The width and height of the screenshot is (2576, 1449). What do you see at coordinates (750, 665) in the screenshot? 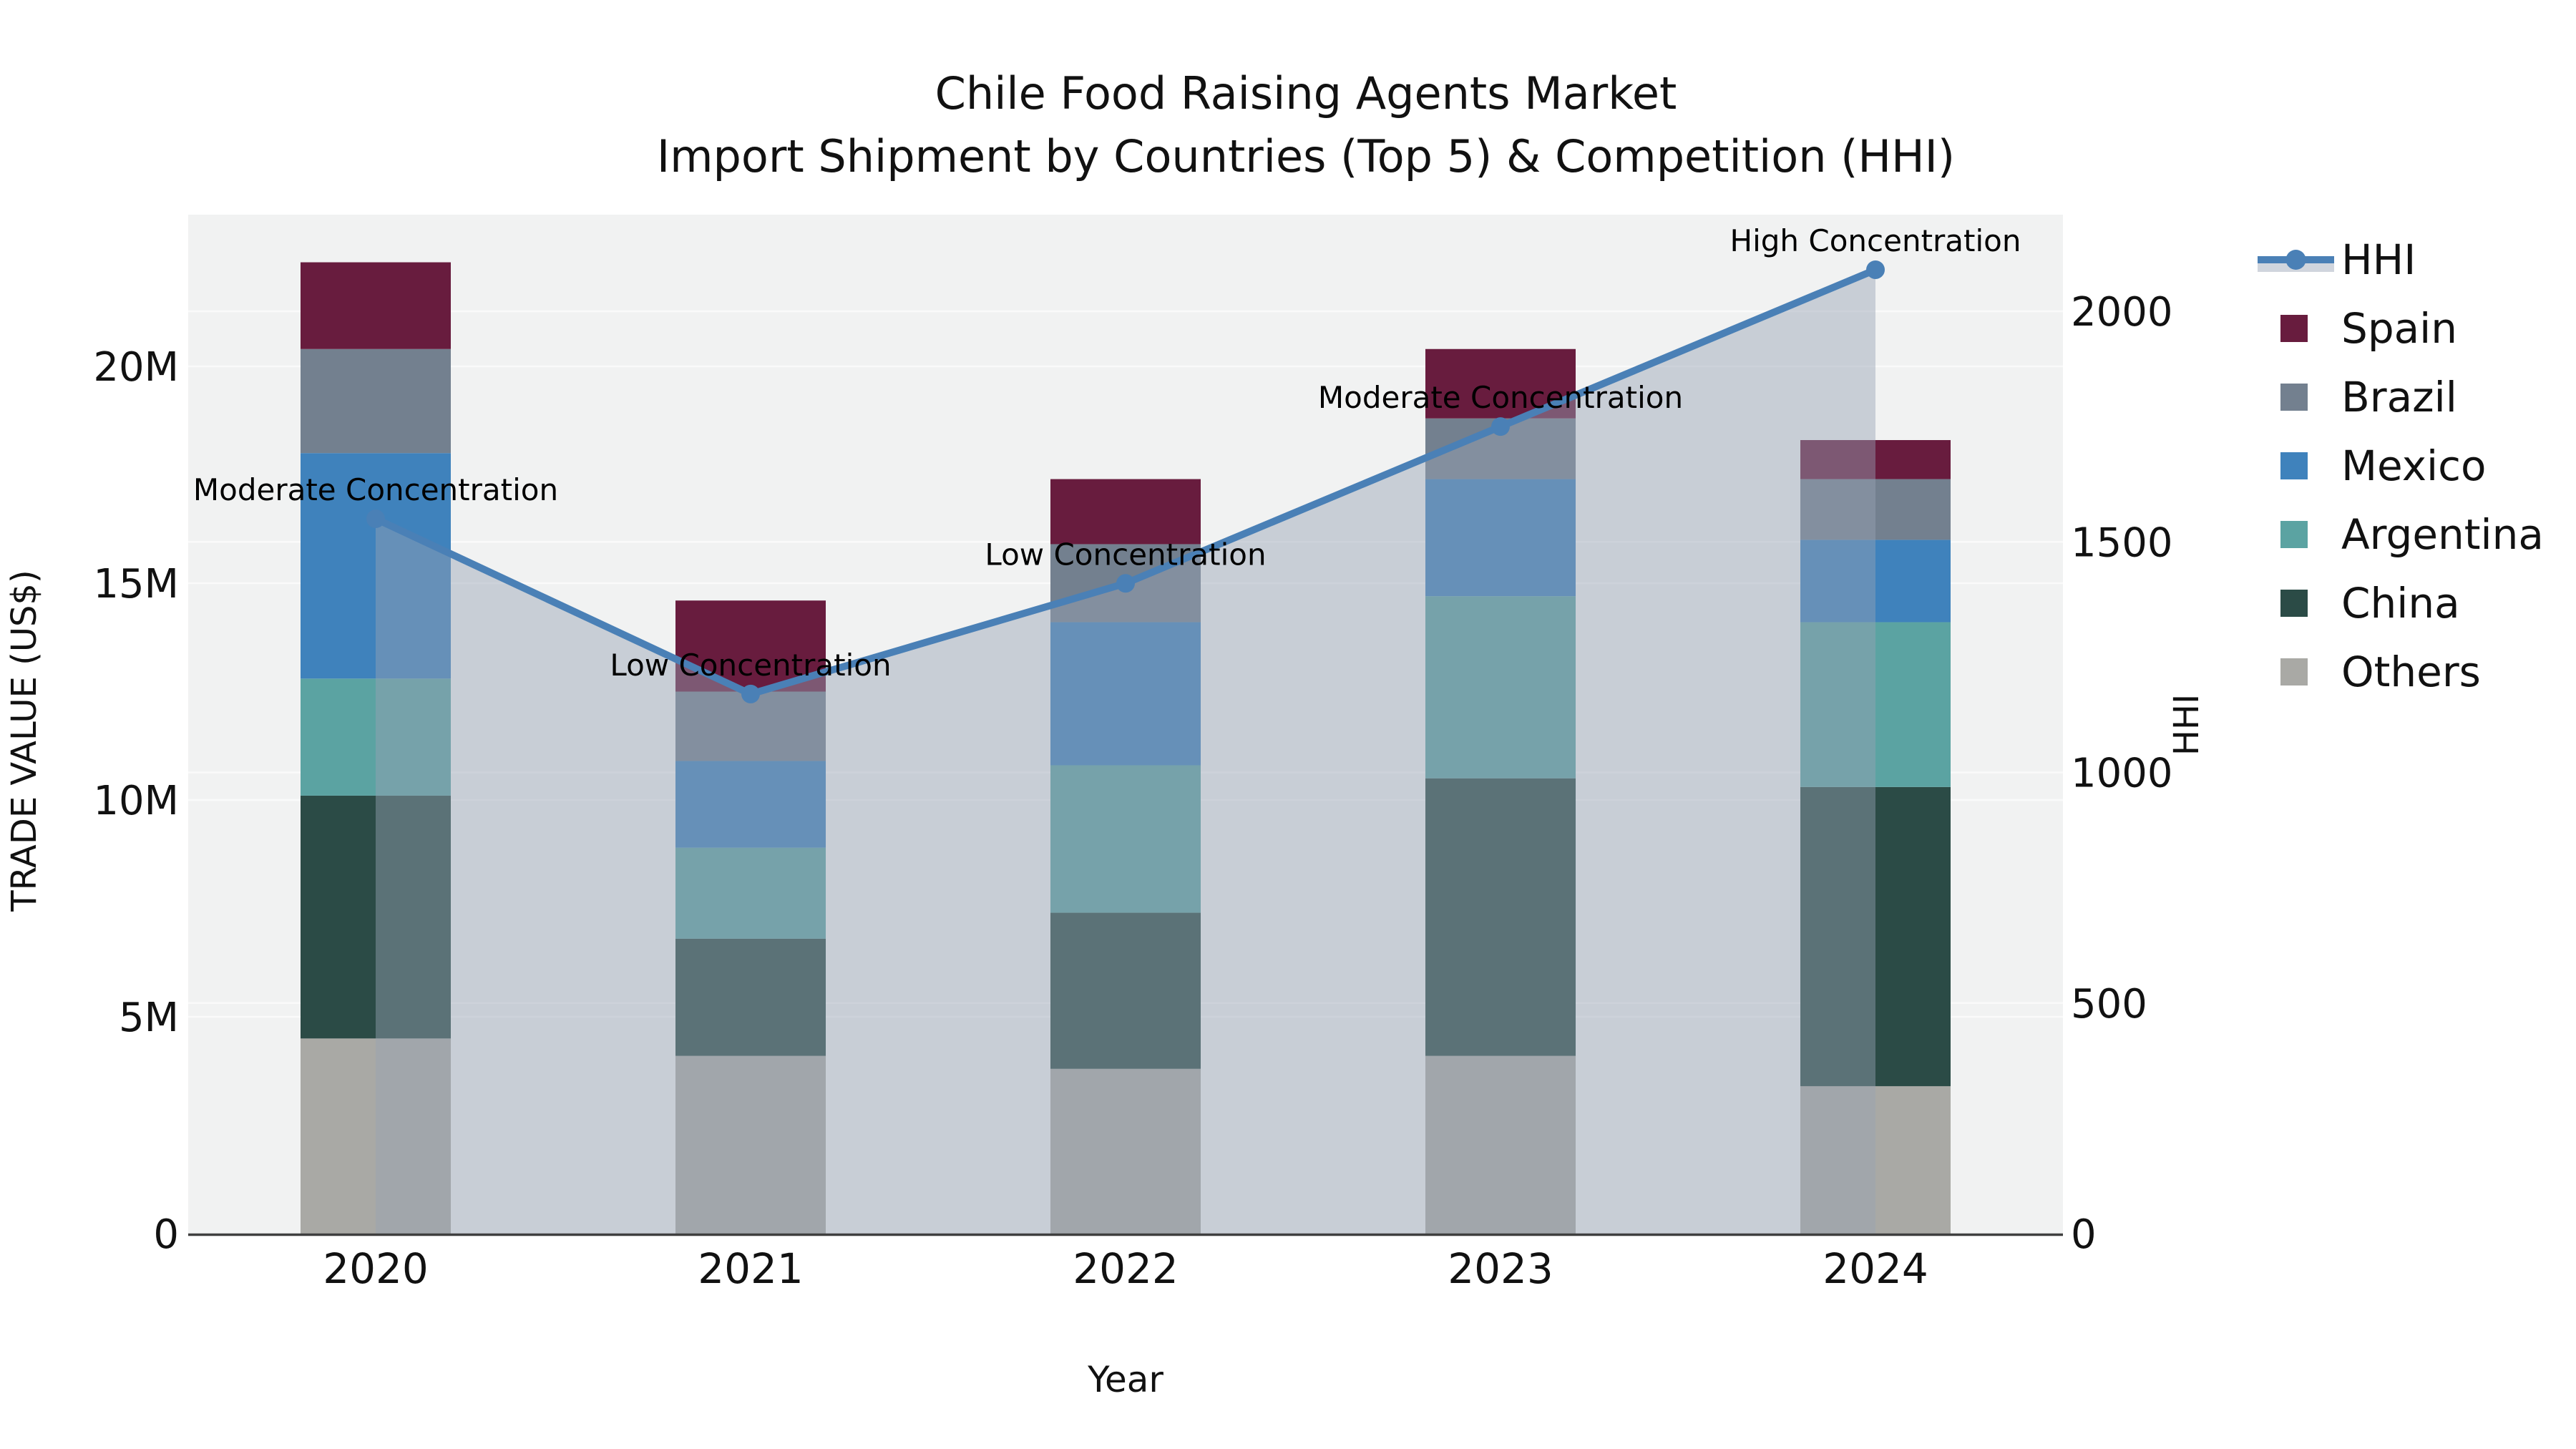
I see `annotation-2021: Low Concentration` at bounding box center [750, 665].